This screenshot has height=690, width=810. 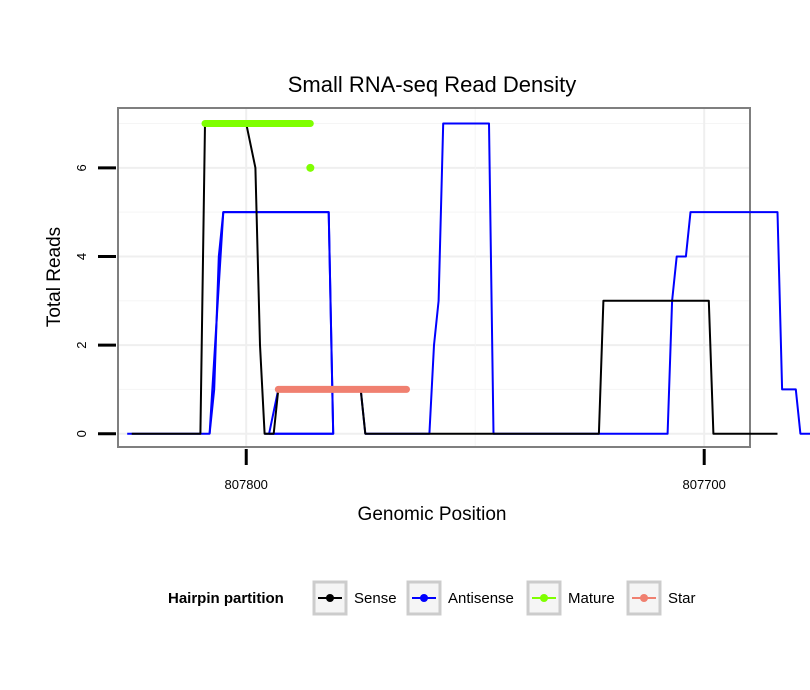 What do you see at coordinates (81, 256) in the screenshot?
I see `y-tick-label: 4` at bounding box center [81, 256].